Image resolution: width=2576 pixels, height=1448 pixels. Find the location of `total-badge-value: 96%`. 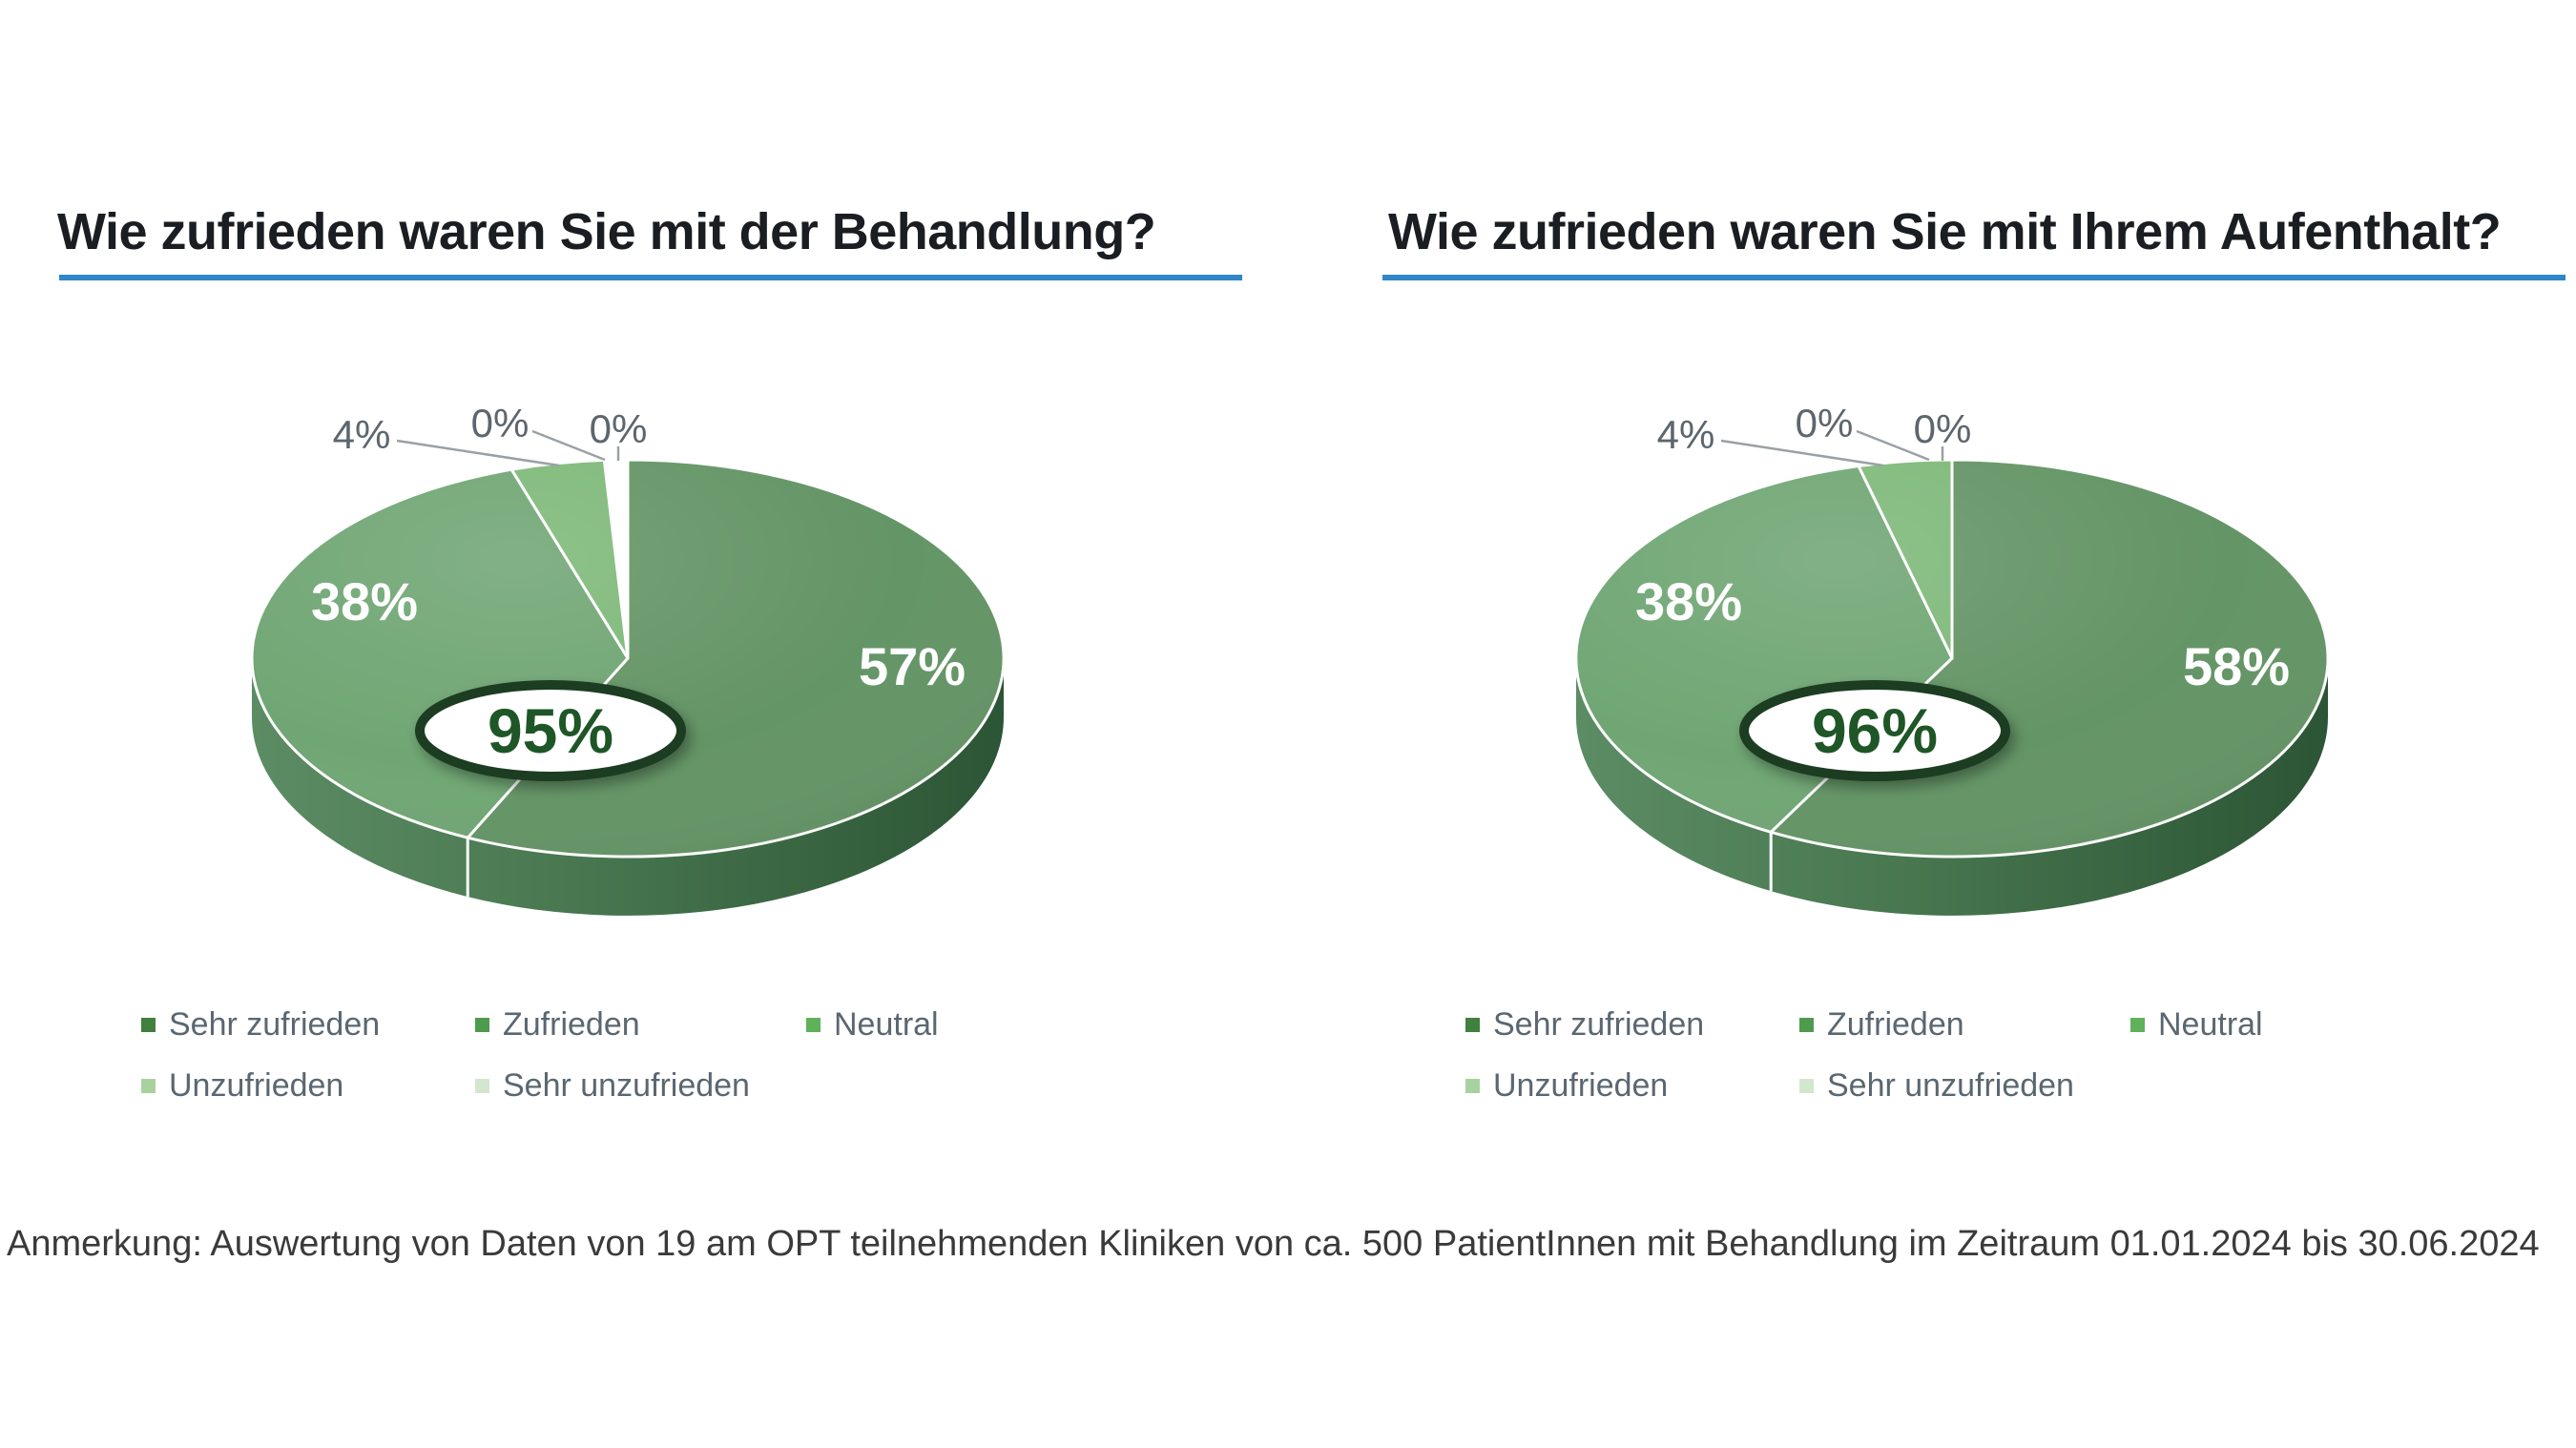

total-badge-value: 96% is located at coordinates (1875, 730).